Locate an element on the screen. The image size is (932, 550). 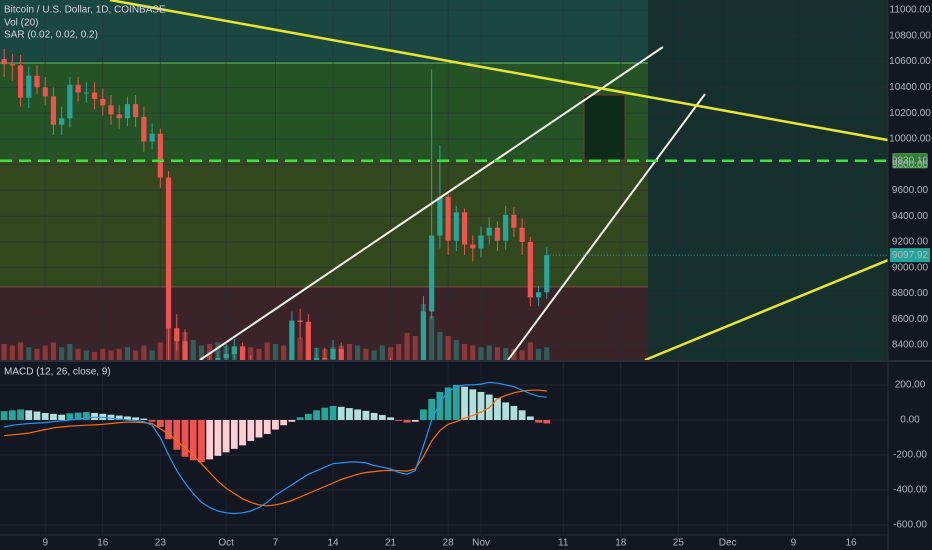
y-tick-label: 10000.00 is located at coordinates (910, 139).